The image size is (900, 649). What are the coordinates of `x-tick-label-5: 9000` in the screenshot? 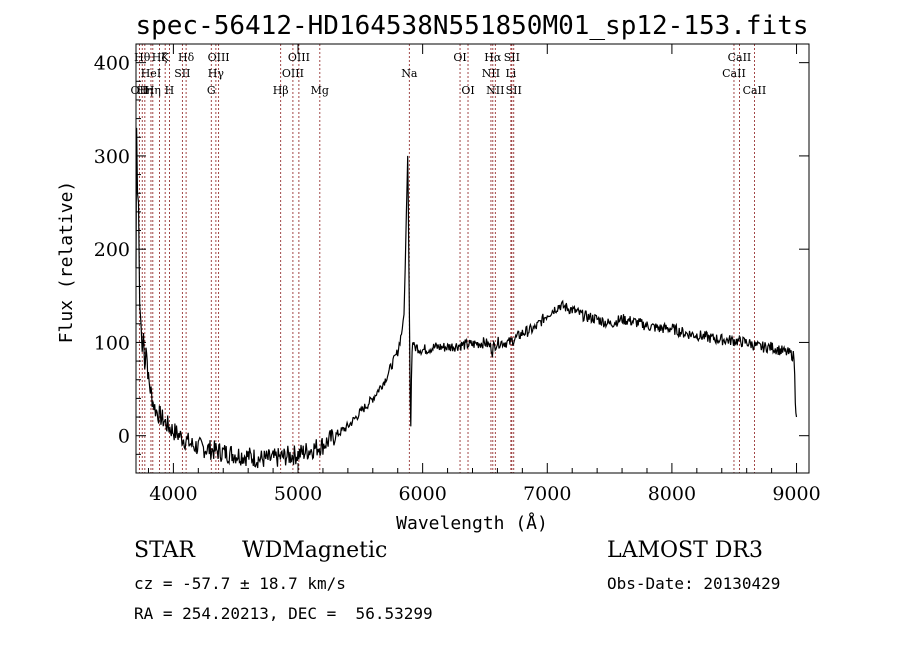 It's located at (796, 494).